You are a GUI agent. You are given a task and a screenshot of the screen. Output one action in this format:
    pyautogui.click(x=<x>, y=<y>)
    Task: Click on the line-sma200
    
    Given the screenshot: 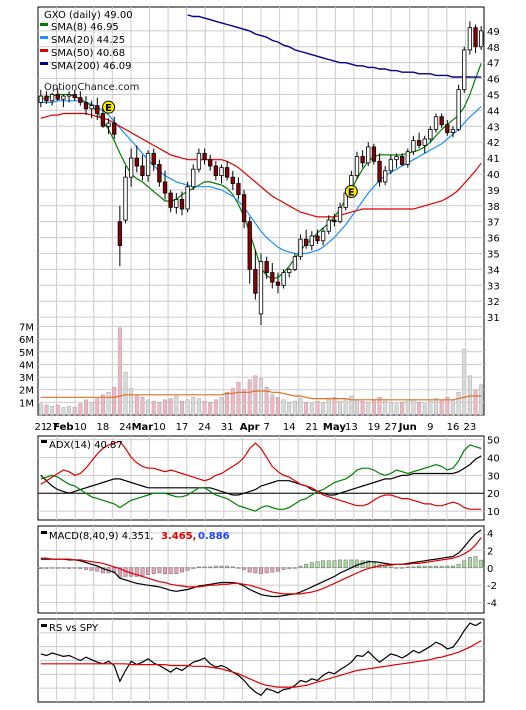 What is the action you would take?
    pyautogui.click(x=334, y=46)
    